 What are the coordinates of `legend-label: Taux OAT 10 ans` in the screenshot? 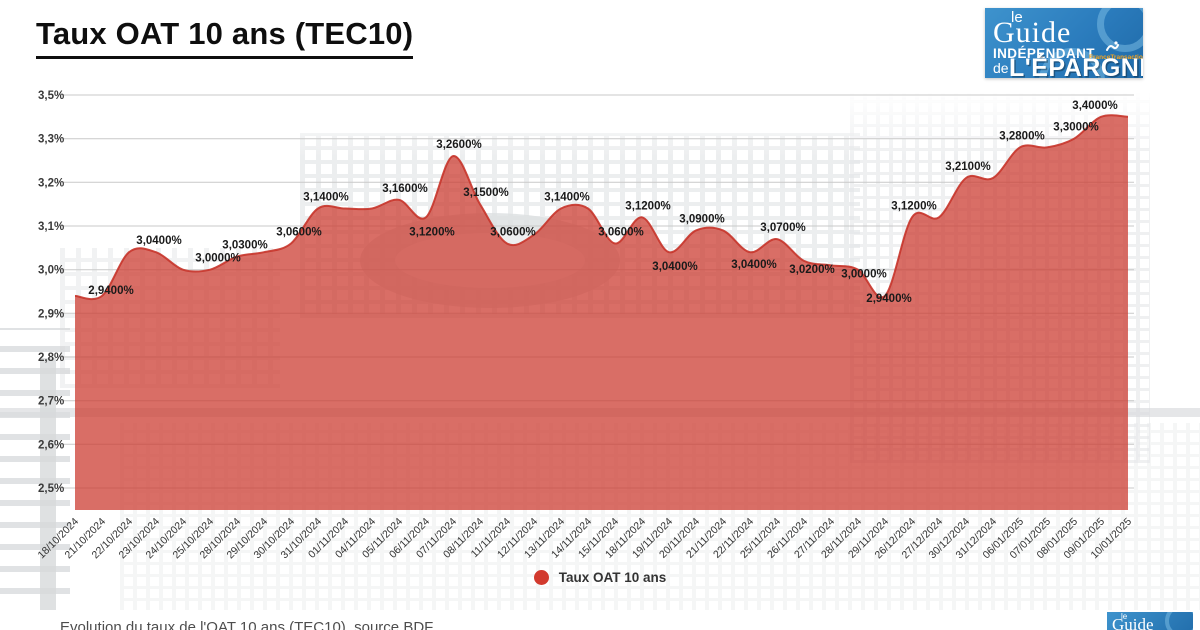 It's located at (612, 577).